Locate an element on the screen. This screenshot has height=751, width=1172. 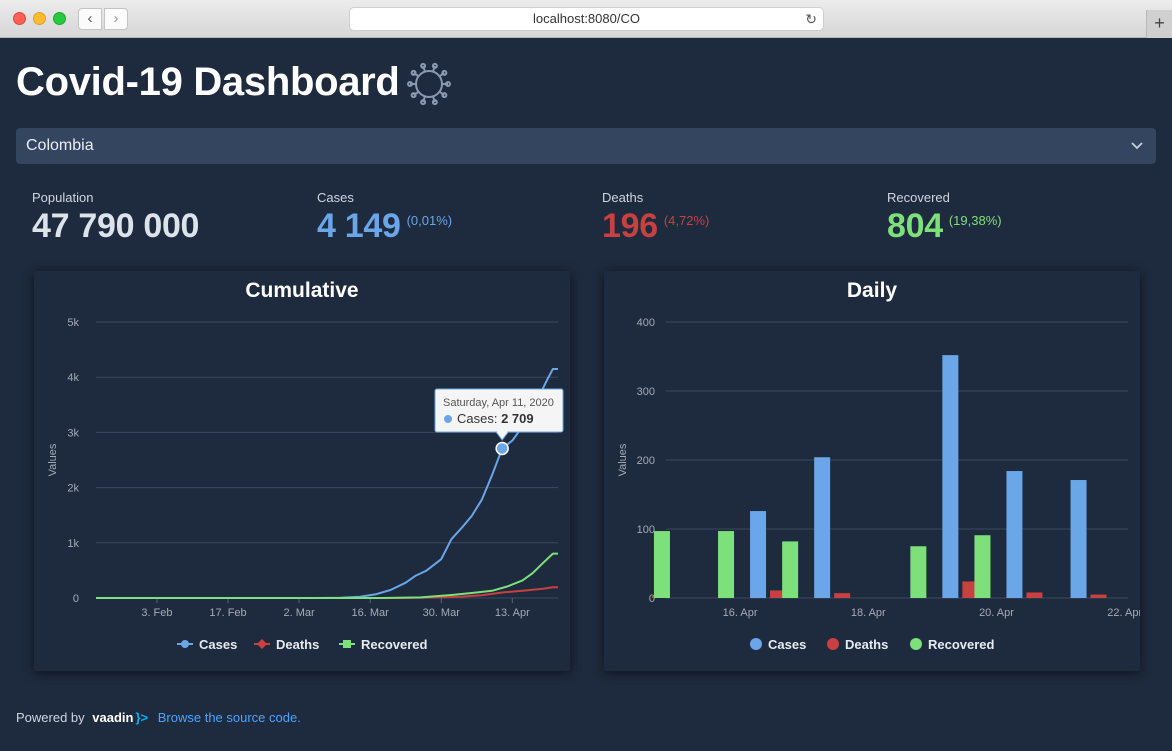
y-tick-label: 100 is located at coordinates (646, 530).